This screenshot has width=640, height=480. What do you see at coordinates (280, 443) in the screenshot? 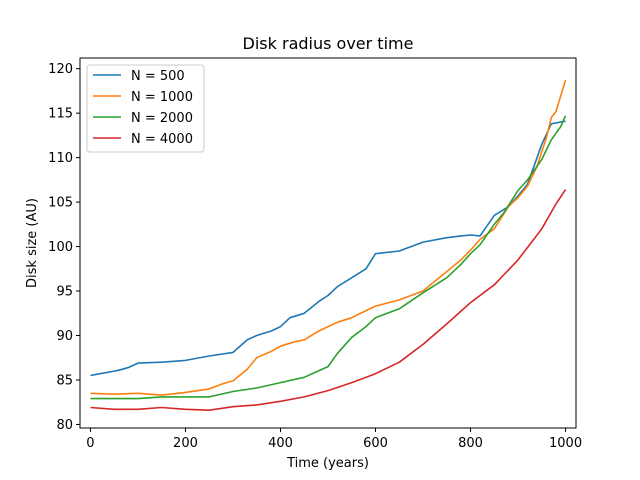
I see `x-tick-label: 400` at bounding box center [280, 443].